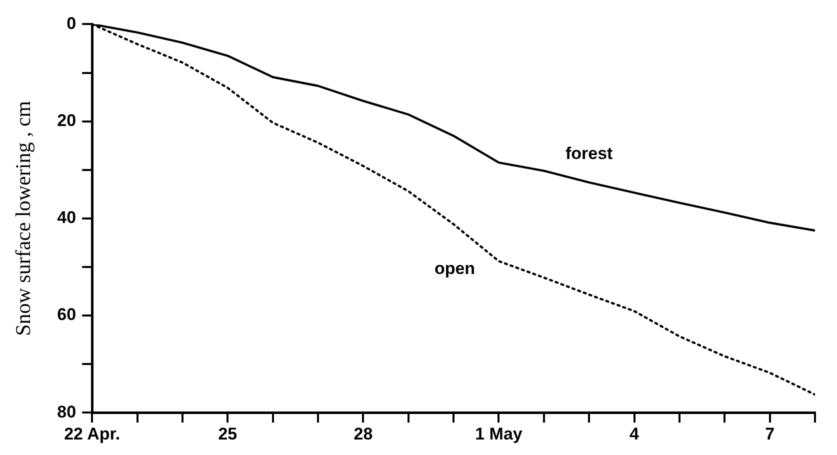  Describe the element at coordinates (66, 218) in the screenshot. I see `y-tick-label: 40` at that location.